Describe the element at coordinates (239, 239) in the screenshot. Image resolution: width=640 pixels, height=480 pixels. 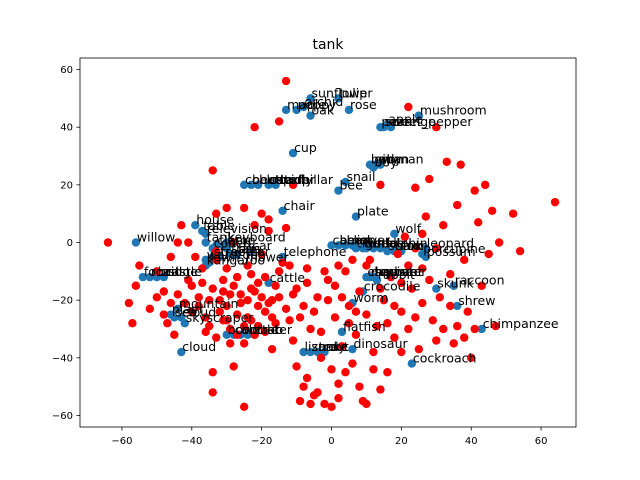
I see `point-label: lamp` at that location.